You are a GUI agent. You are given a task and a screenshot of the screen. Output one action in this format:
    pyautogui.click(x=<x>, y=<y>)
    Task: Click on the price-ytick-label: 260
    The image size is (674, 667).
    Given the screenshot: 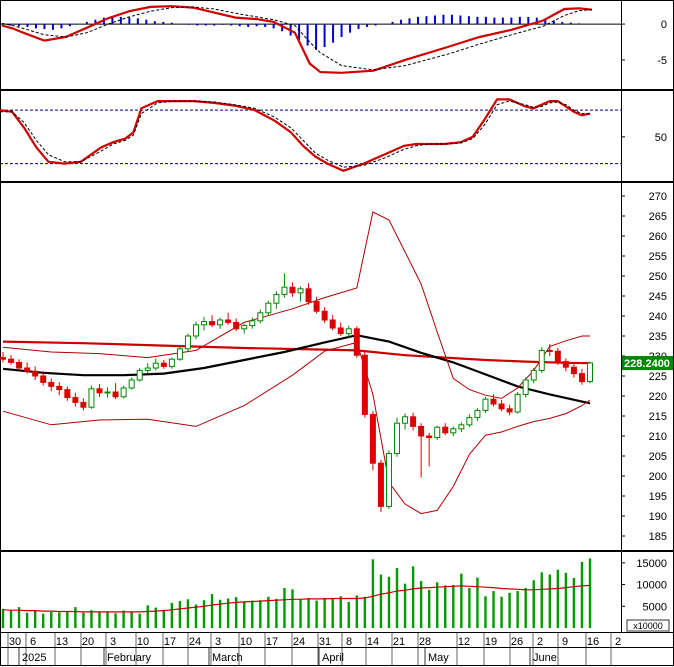 What is the action you would take?
    pyautogui.click(x=658, y=237)
    